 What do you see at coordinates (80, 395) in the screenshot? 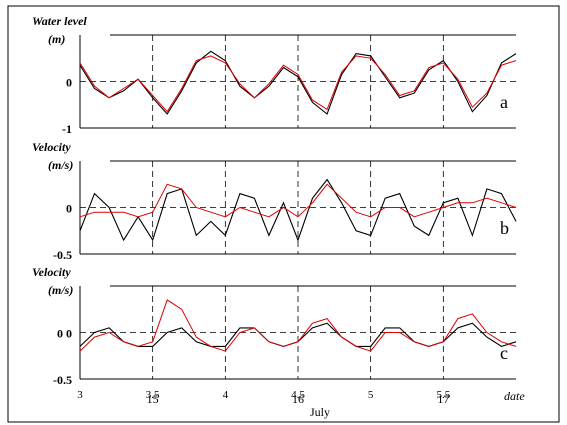
I see `x-tick-label: 3` at bounding box center [80, 395].